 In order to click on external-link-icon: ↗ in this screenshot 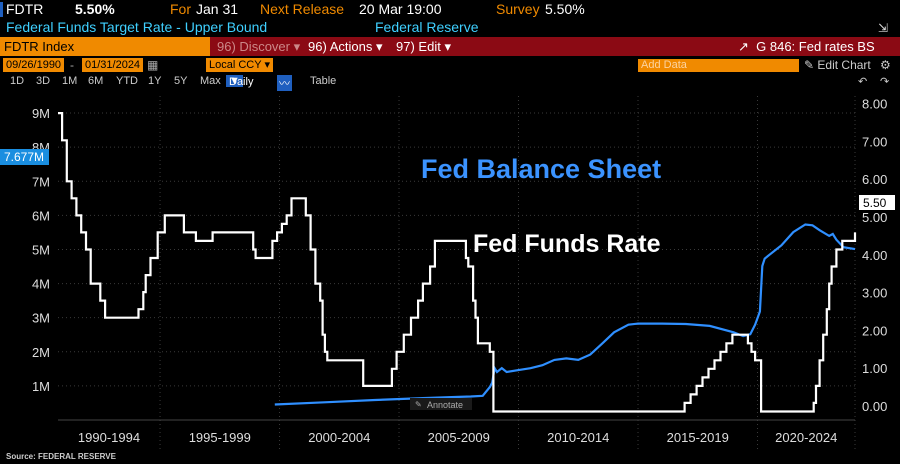, I will do `click(743, 46)`.